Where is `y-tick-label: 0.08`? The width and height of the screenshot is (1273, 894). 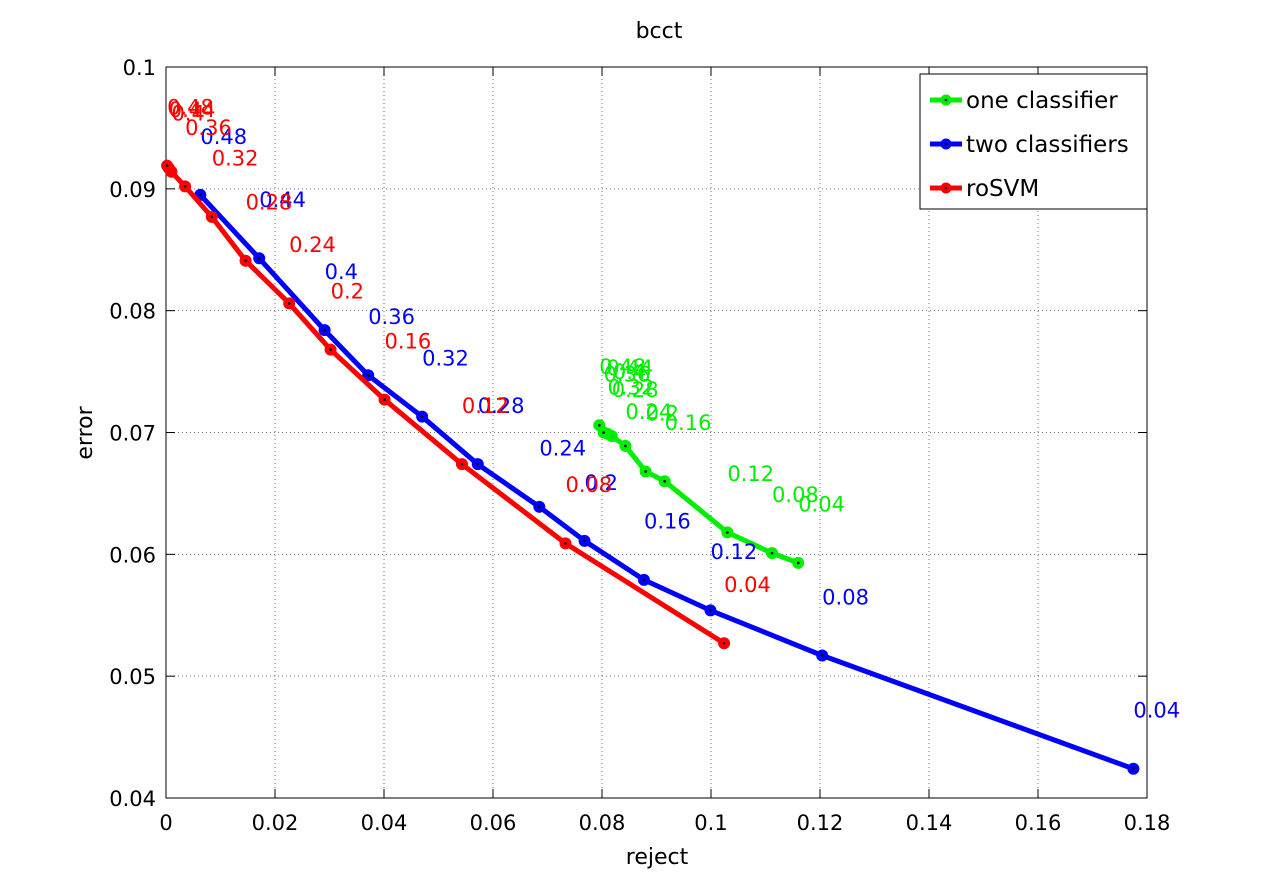 y-tick-label: 0.08 is located at coordinates (132, 312).